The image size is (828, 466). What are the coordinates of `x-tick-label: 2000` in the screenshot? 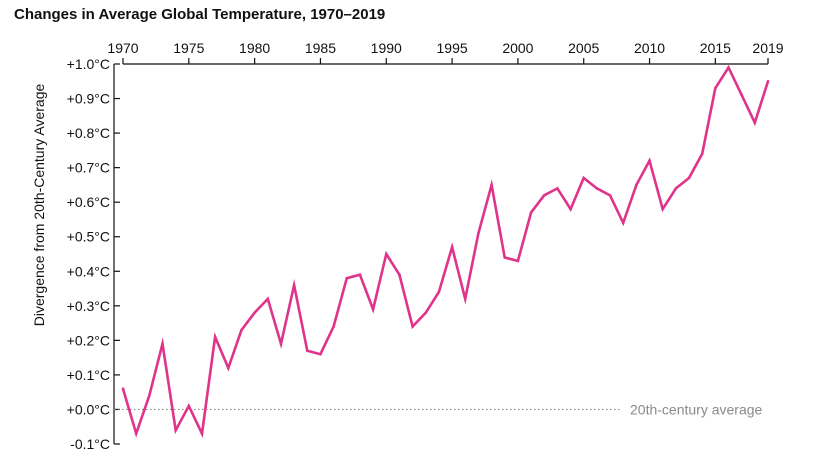 It's located at (517, 48).